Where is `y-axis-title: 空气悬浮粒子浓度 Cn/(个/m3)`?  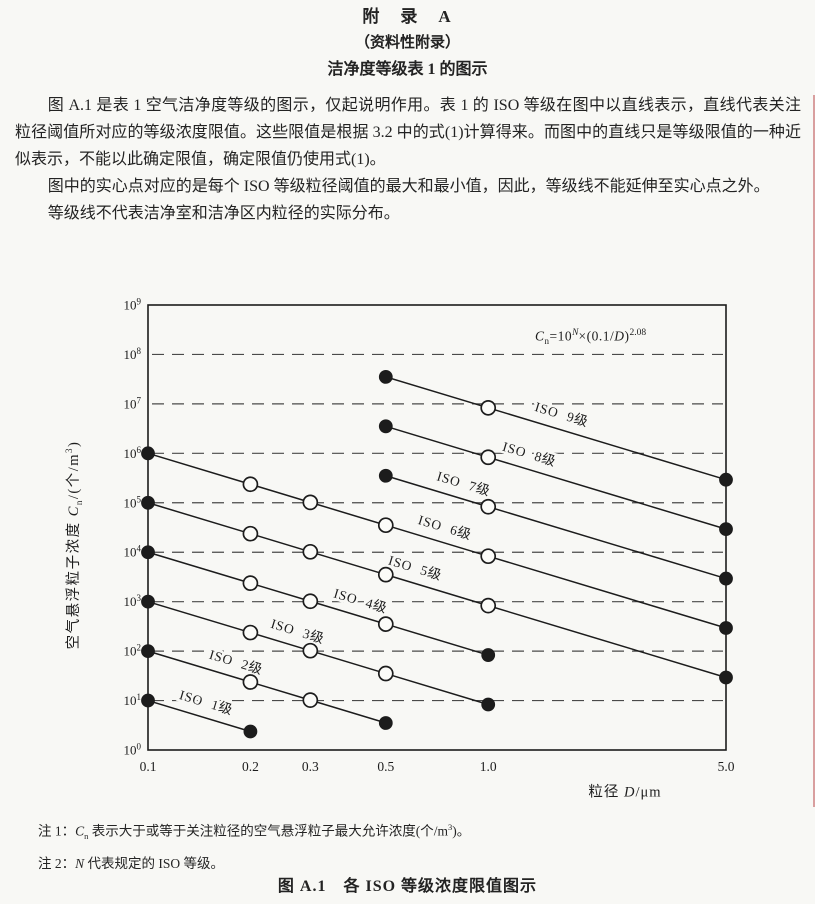 y-axis-title: 空气悬浮粒子浓度 Cn/(个/m3) is located at coordinates (73, 545).